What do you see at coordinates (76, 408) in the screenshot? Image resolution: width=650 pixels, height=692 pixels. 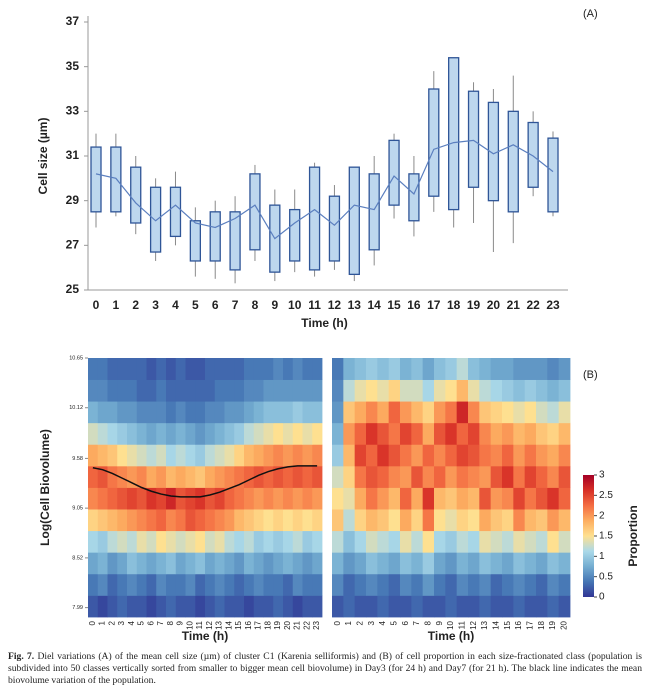 I see `y-tick-label: 10.12` at bounding box center [76, 408].